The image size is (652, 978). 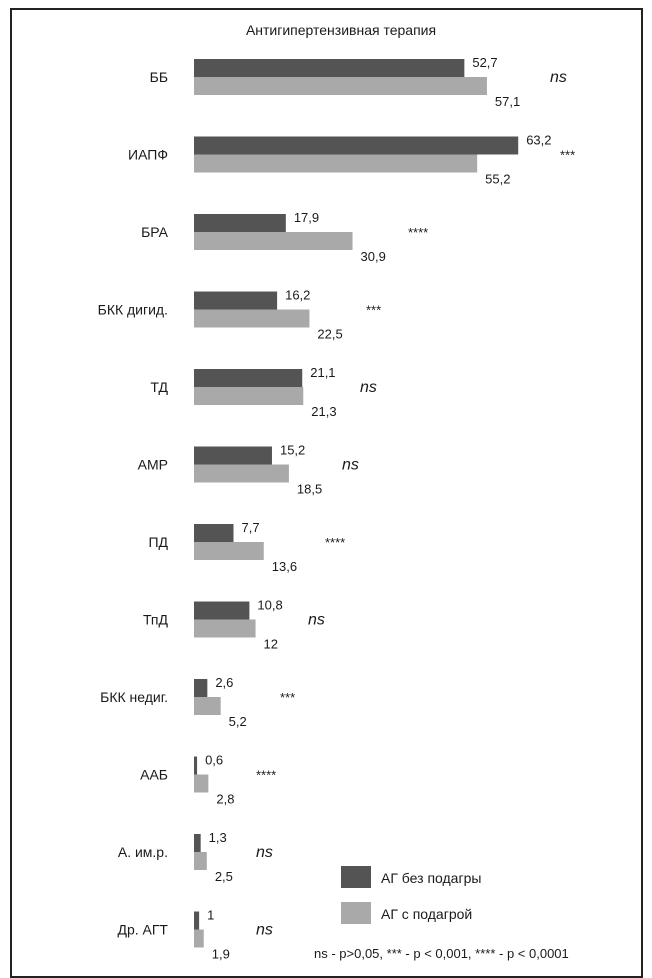 What do you see at coordinates (497, 179) in the screenshot?
I see `data-label-series-2: 55,2` at bounding box center [497, 179].